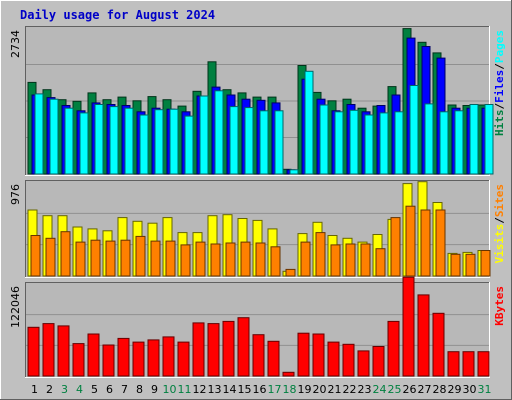  I want to click on panel-mid-legend: Visits/Sites, so click(499, 224).